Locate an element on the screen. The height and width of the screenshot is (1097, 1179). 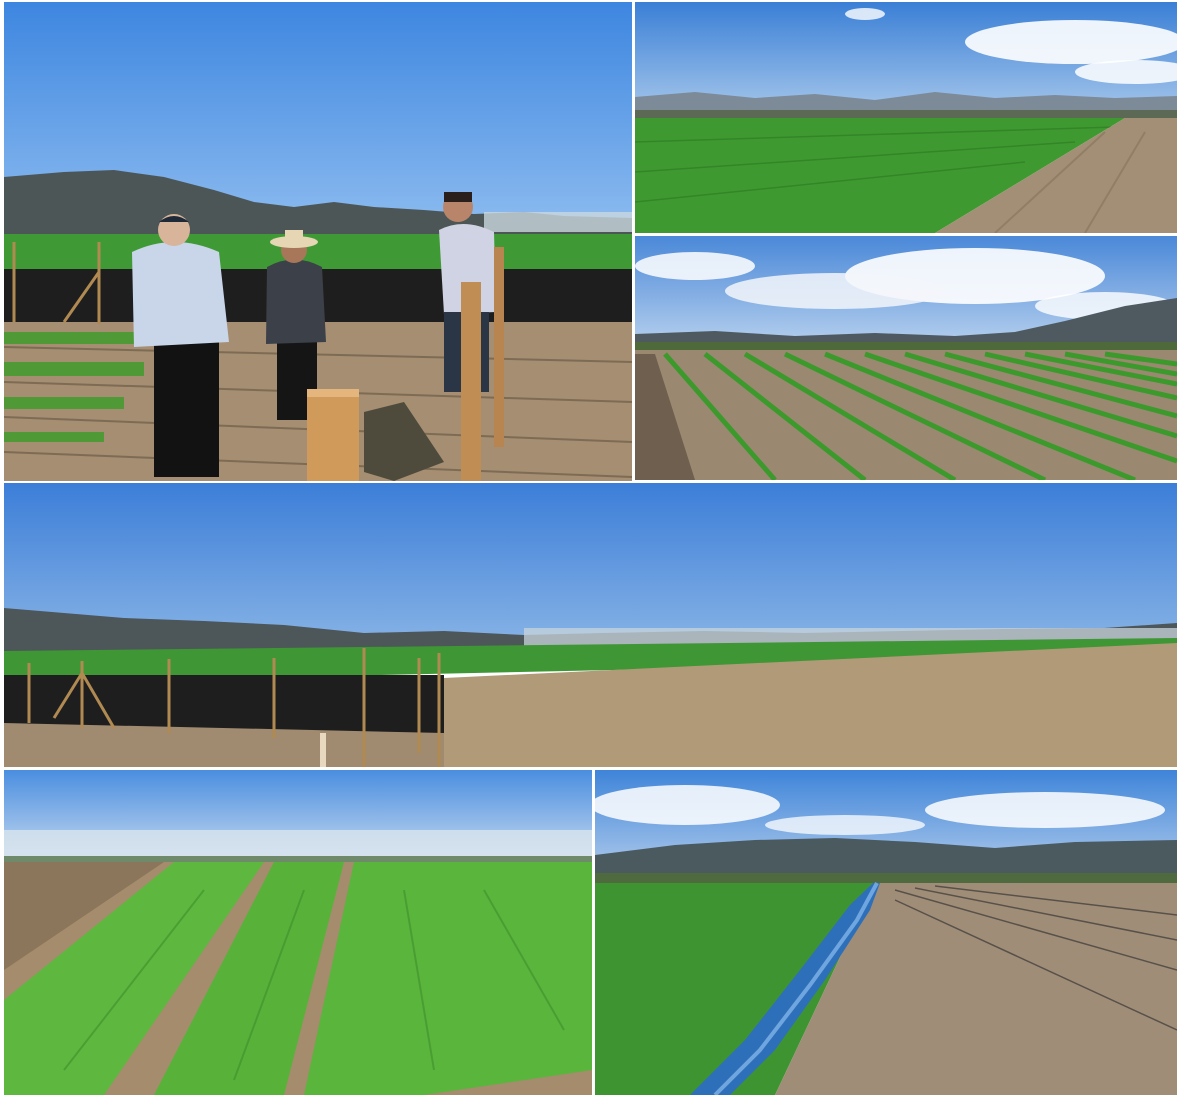
photo-irrigation-hose is located at coordinates (886, 932).